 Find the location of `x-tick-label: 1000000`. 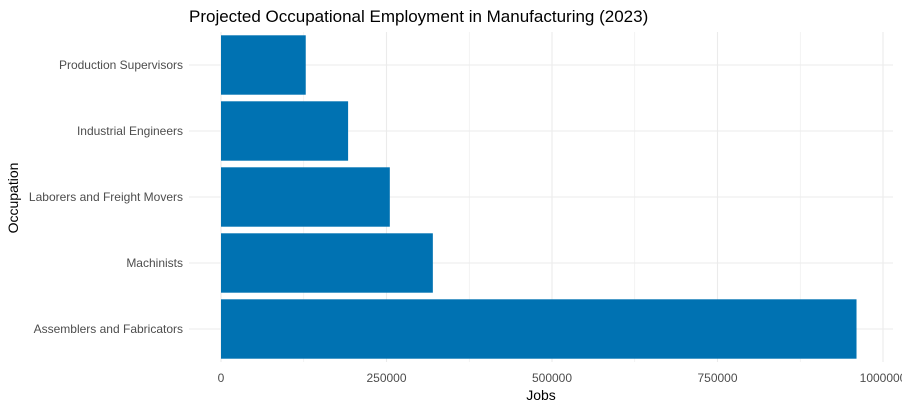

x-tick-label: 1000000 is located at coordinates (881, 378).